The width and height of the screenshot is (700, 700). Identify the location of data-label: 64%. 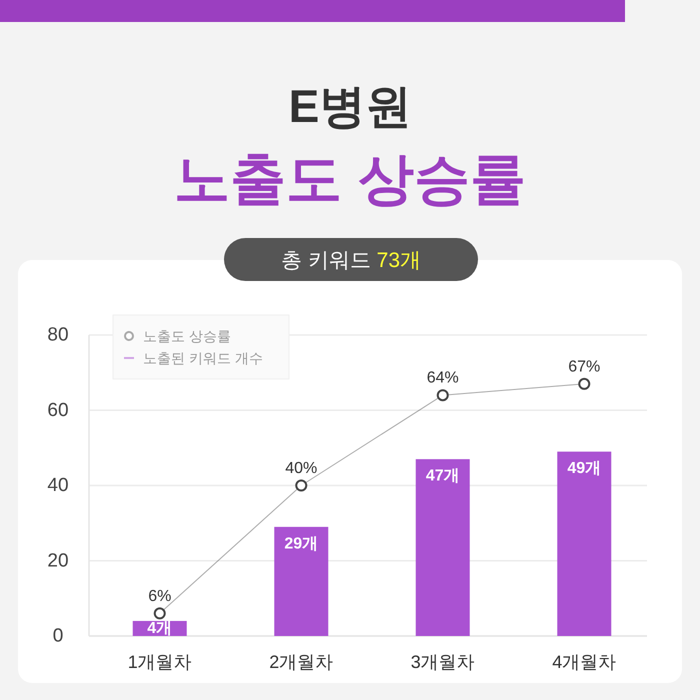
(442, 378).